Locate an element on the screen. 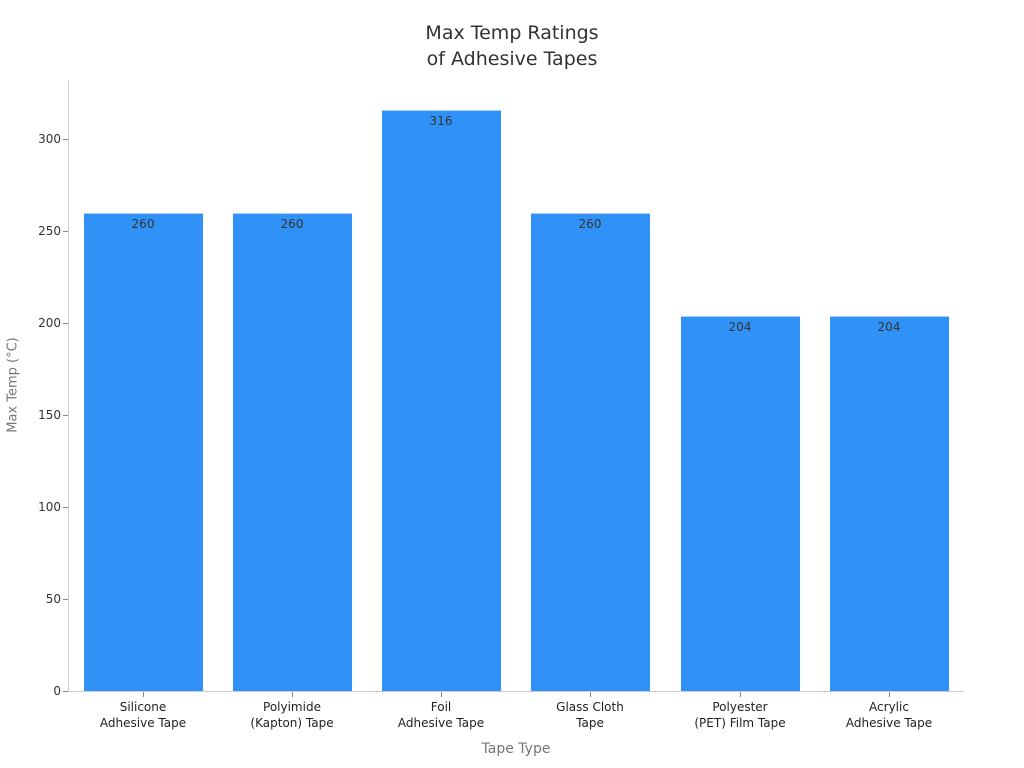 Image resolution: width=1024 pixels, height=768 pixels. y-tick: 100 is located at coordinates (34, 507).